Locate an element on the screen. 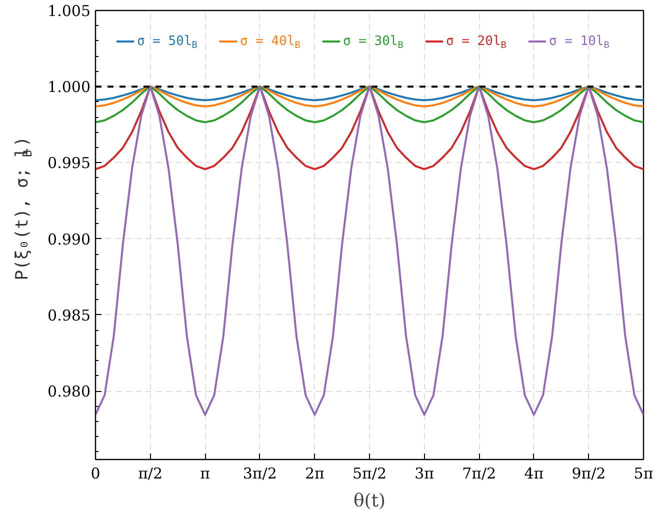  y-tick-label: 0.980 is located at coordinates (69, 391).